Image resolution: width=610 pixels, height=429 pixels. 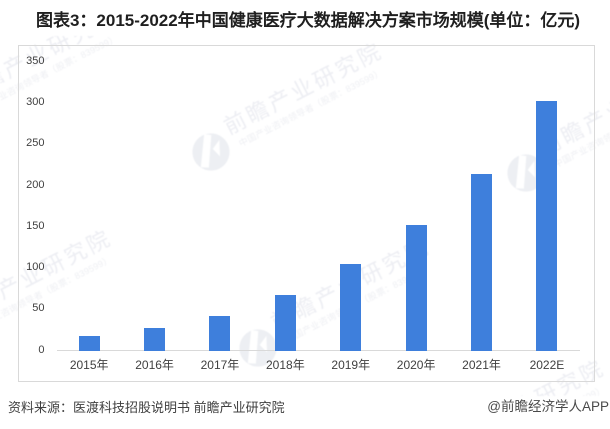 What do you see at coordinates (35, 267) in the screenshot?
I see `y-tick-label: 100` at bounding box center [35, 267].